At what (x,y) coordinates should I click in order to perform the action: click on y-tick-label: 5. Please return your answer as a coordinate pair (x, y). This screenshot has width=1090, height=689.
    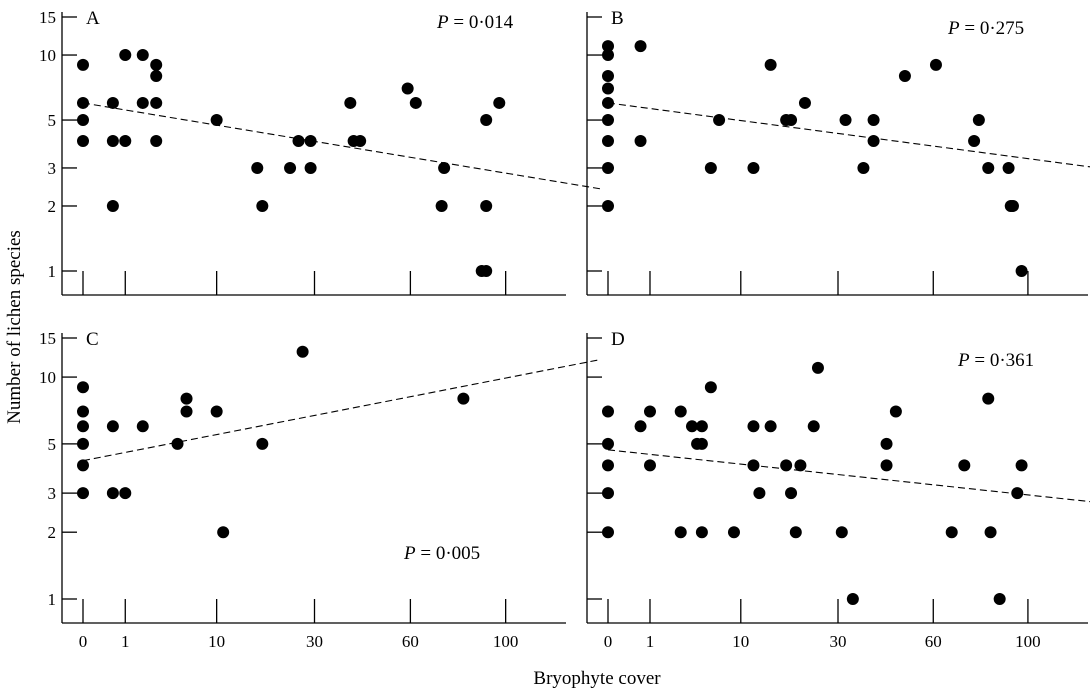
    Looking at the image, I should click on (52, 120).